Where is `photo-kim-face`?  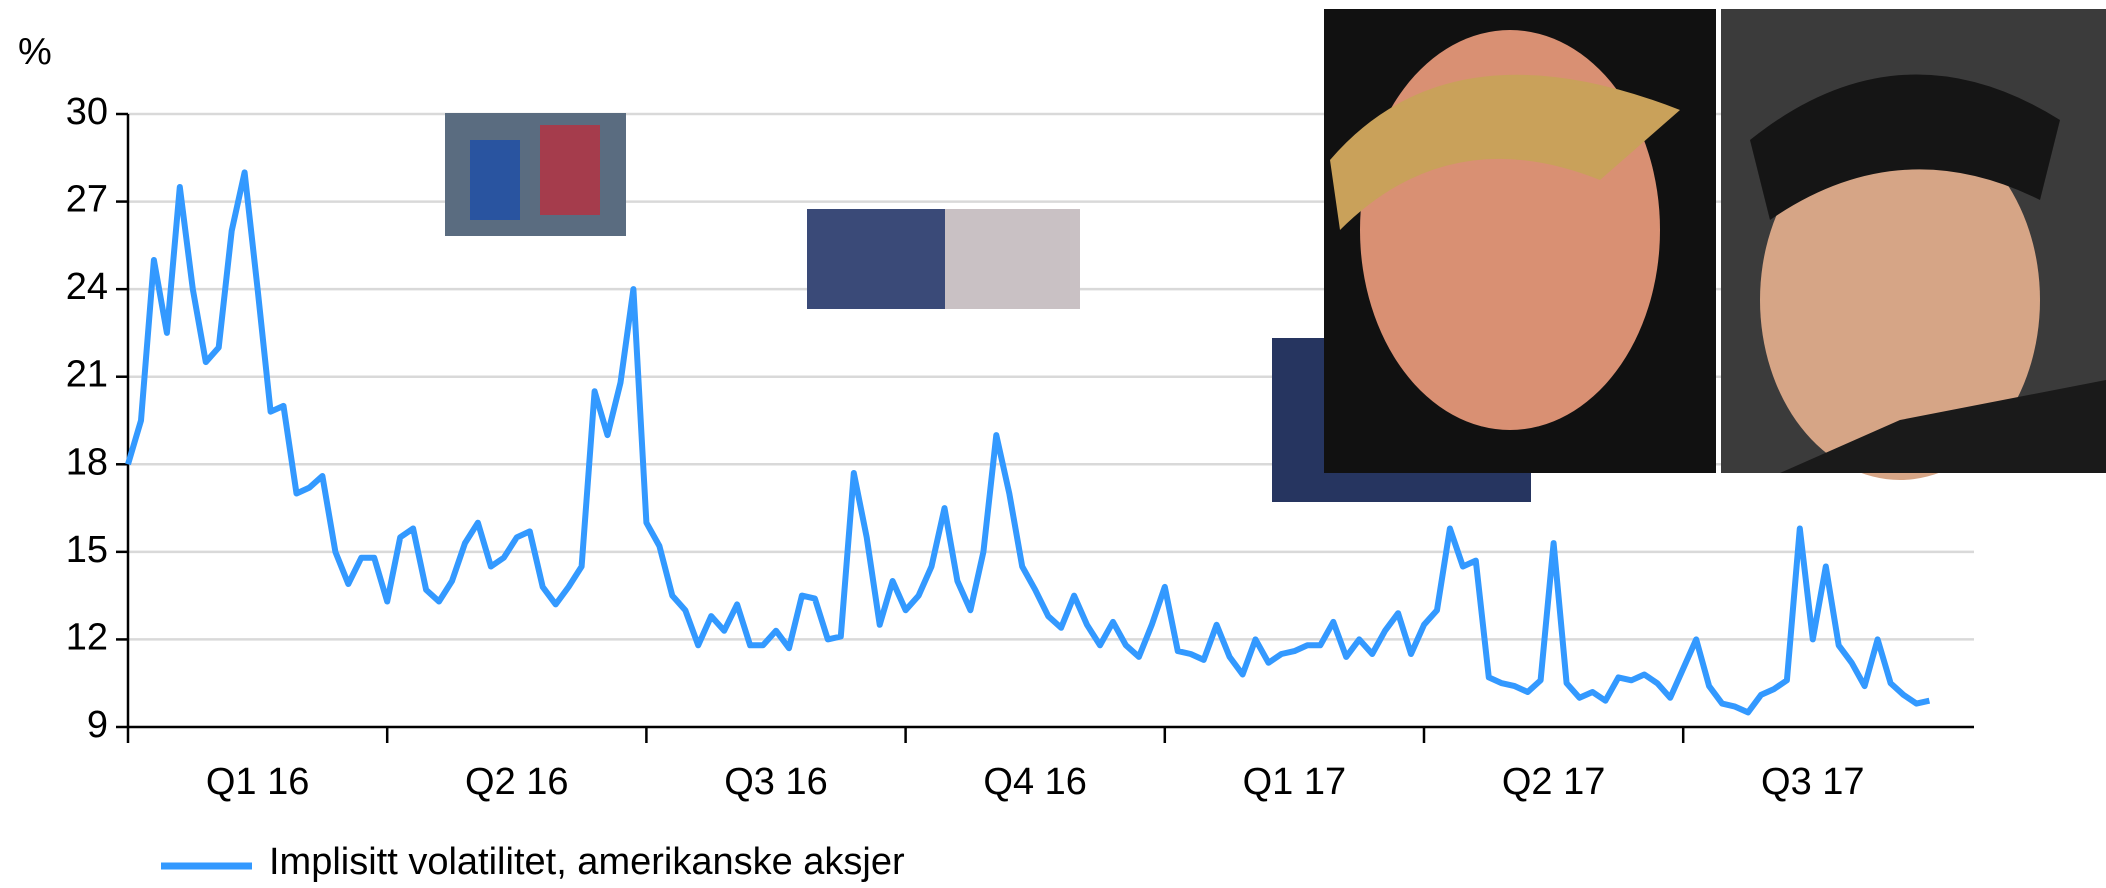
photo-kim-face is located at coordinates (1900, 300).